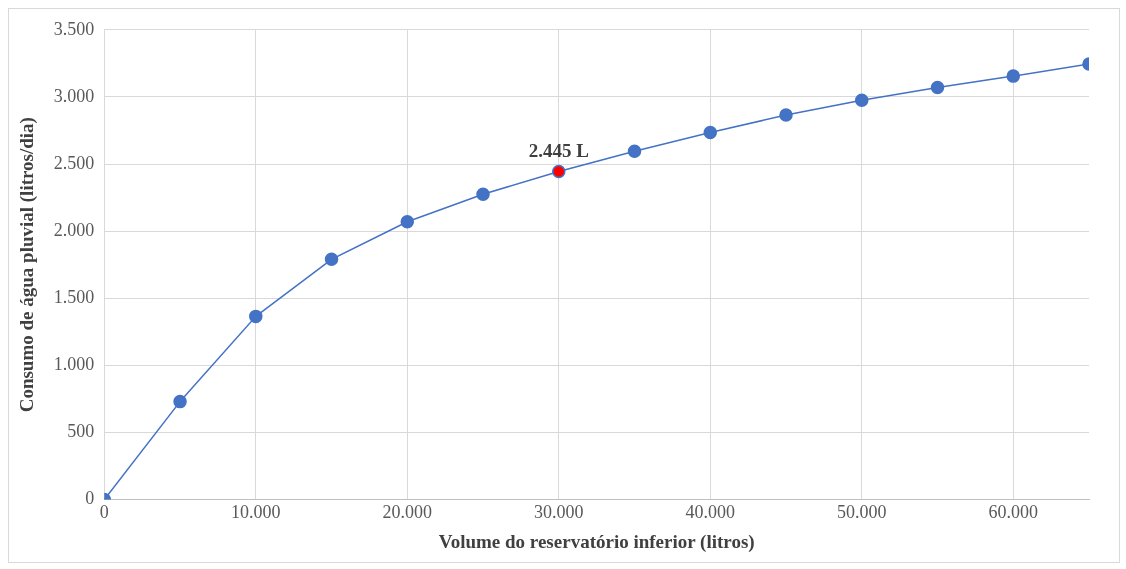 This screenshot has width=1126, height=569. I want to click on x-tick-label: 10.000, so click(256, 512).